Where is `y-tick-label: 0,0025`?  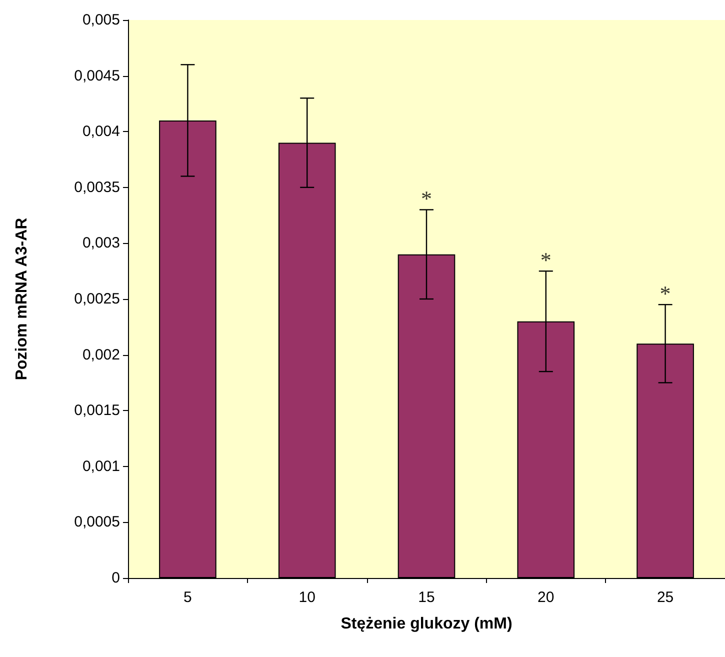
y-tick-label: 0,0025 is located at coordinates (97, 299).